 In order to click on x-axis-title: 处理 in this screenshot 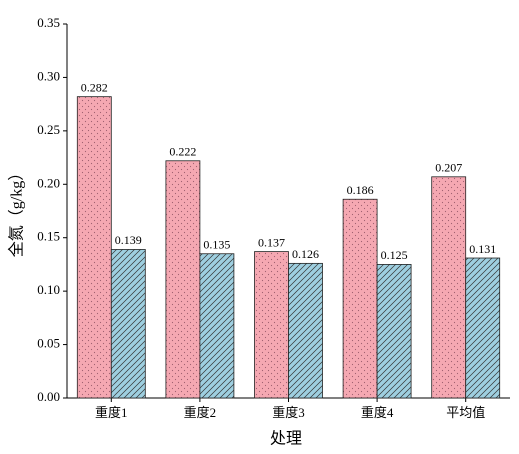, I will do `click(286, 439)`.